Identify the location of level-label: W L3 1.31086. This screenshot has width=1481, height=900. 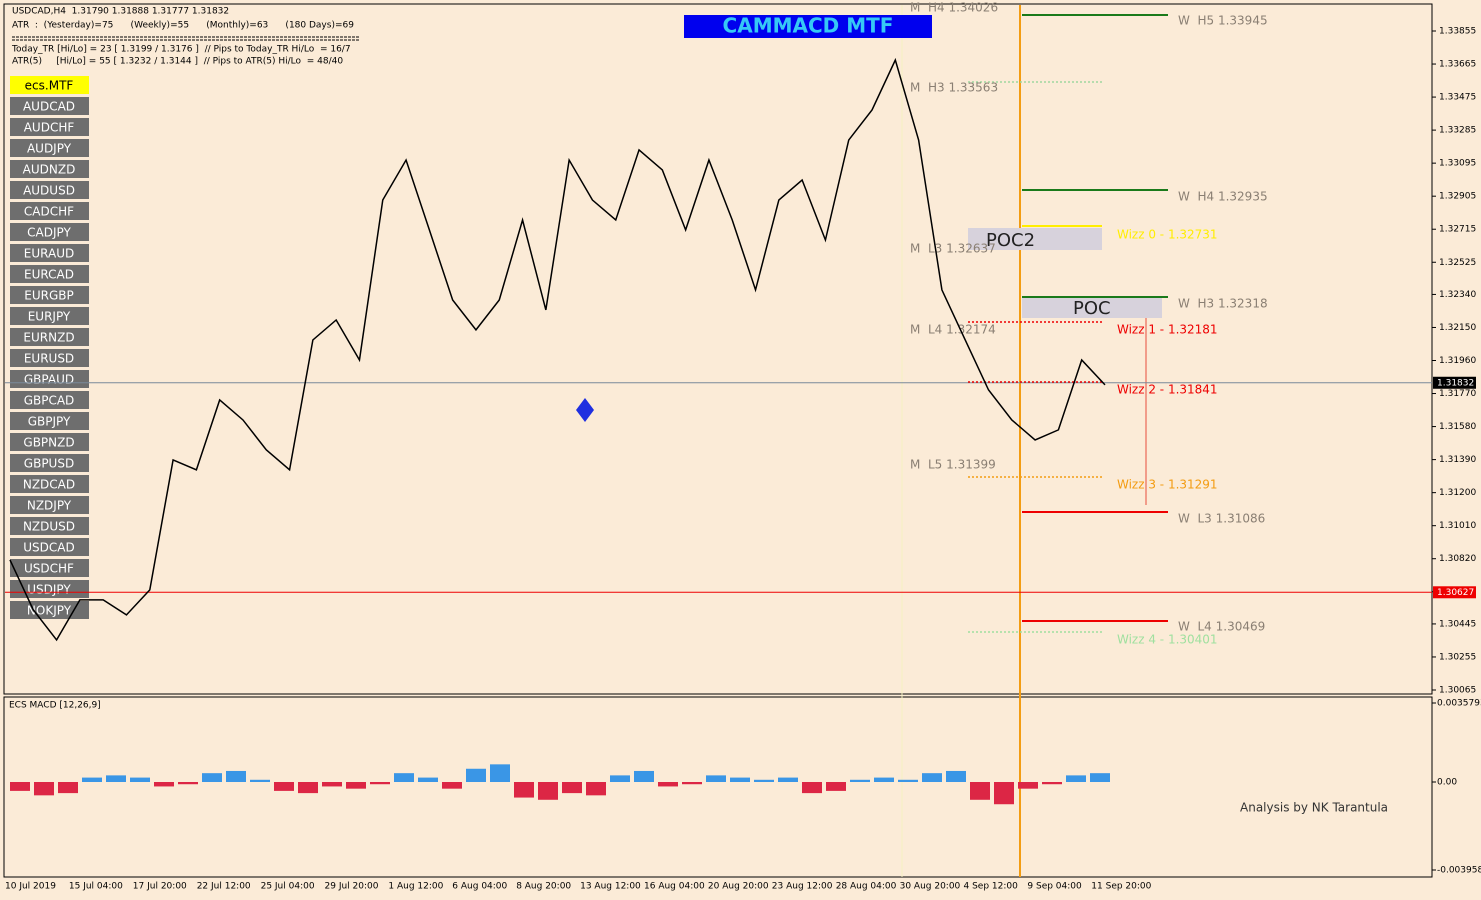
(1221, 519).